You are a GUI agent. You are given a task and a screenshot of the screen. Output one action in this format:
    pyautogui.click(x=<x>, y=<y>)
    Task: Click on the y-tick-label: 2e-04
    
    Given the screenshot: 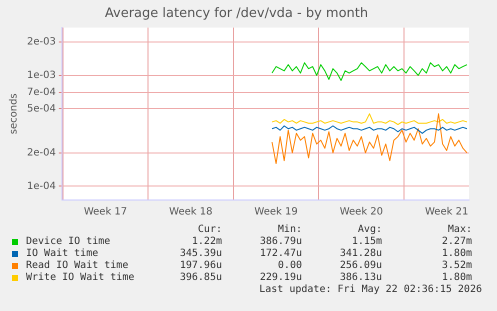 What is the action you would take?
    pyautogui.click(x=41, y=152)
    